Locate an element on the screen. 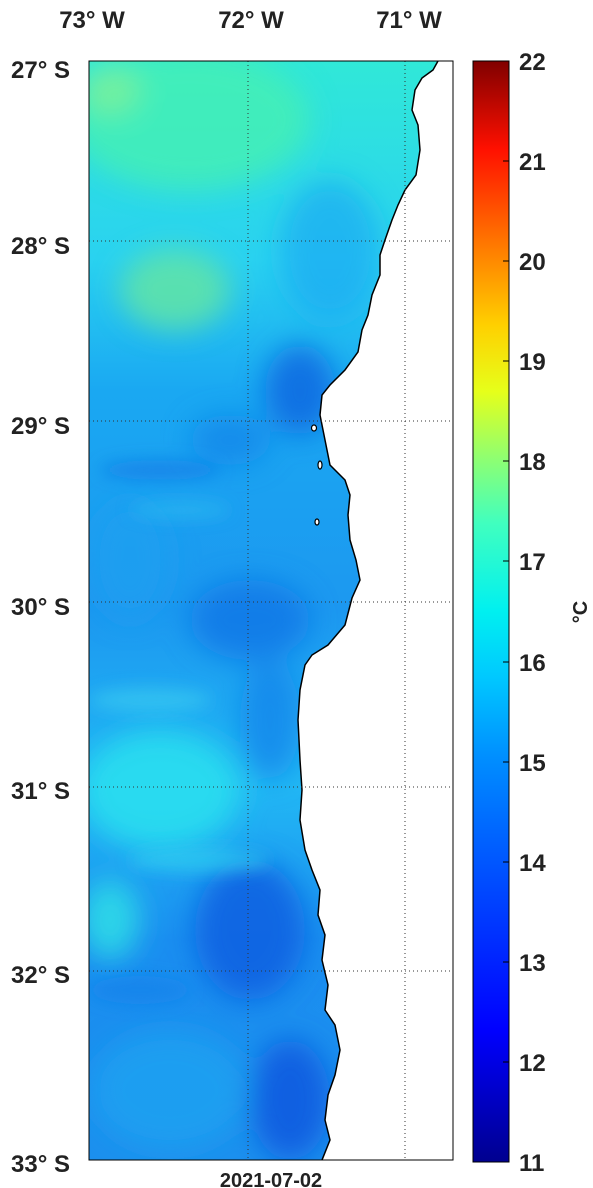 The width and height of the screenshot is (593, 1188). colorbar-tick-label: 19 is located at coordinates (532, 362).